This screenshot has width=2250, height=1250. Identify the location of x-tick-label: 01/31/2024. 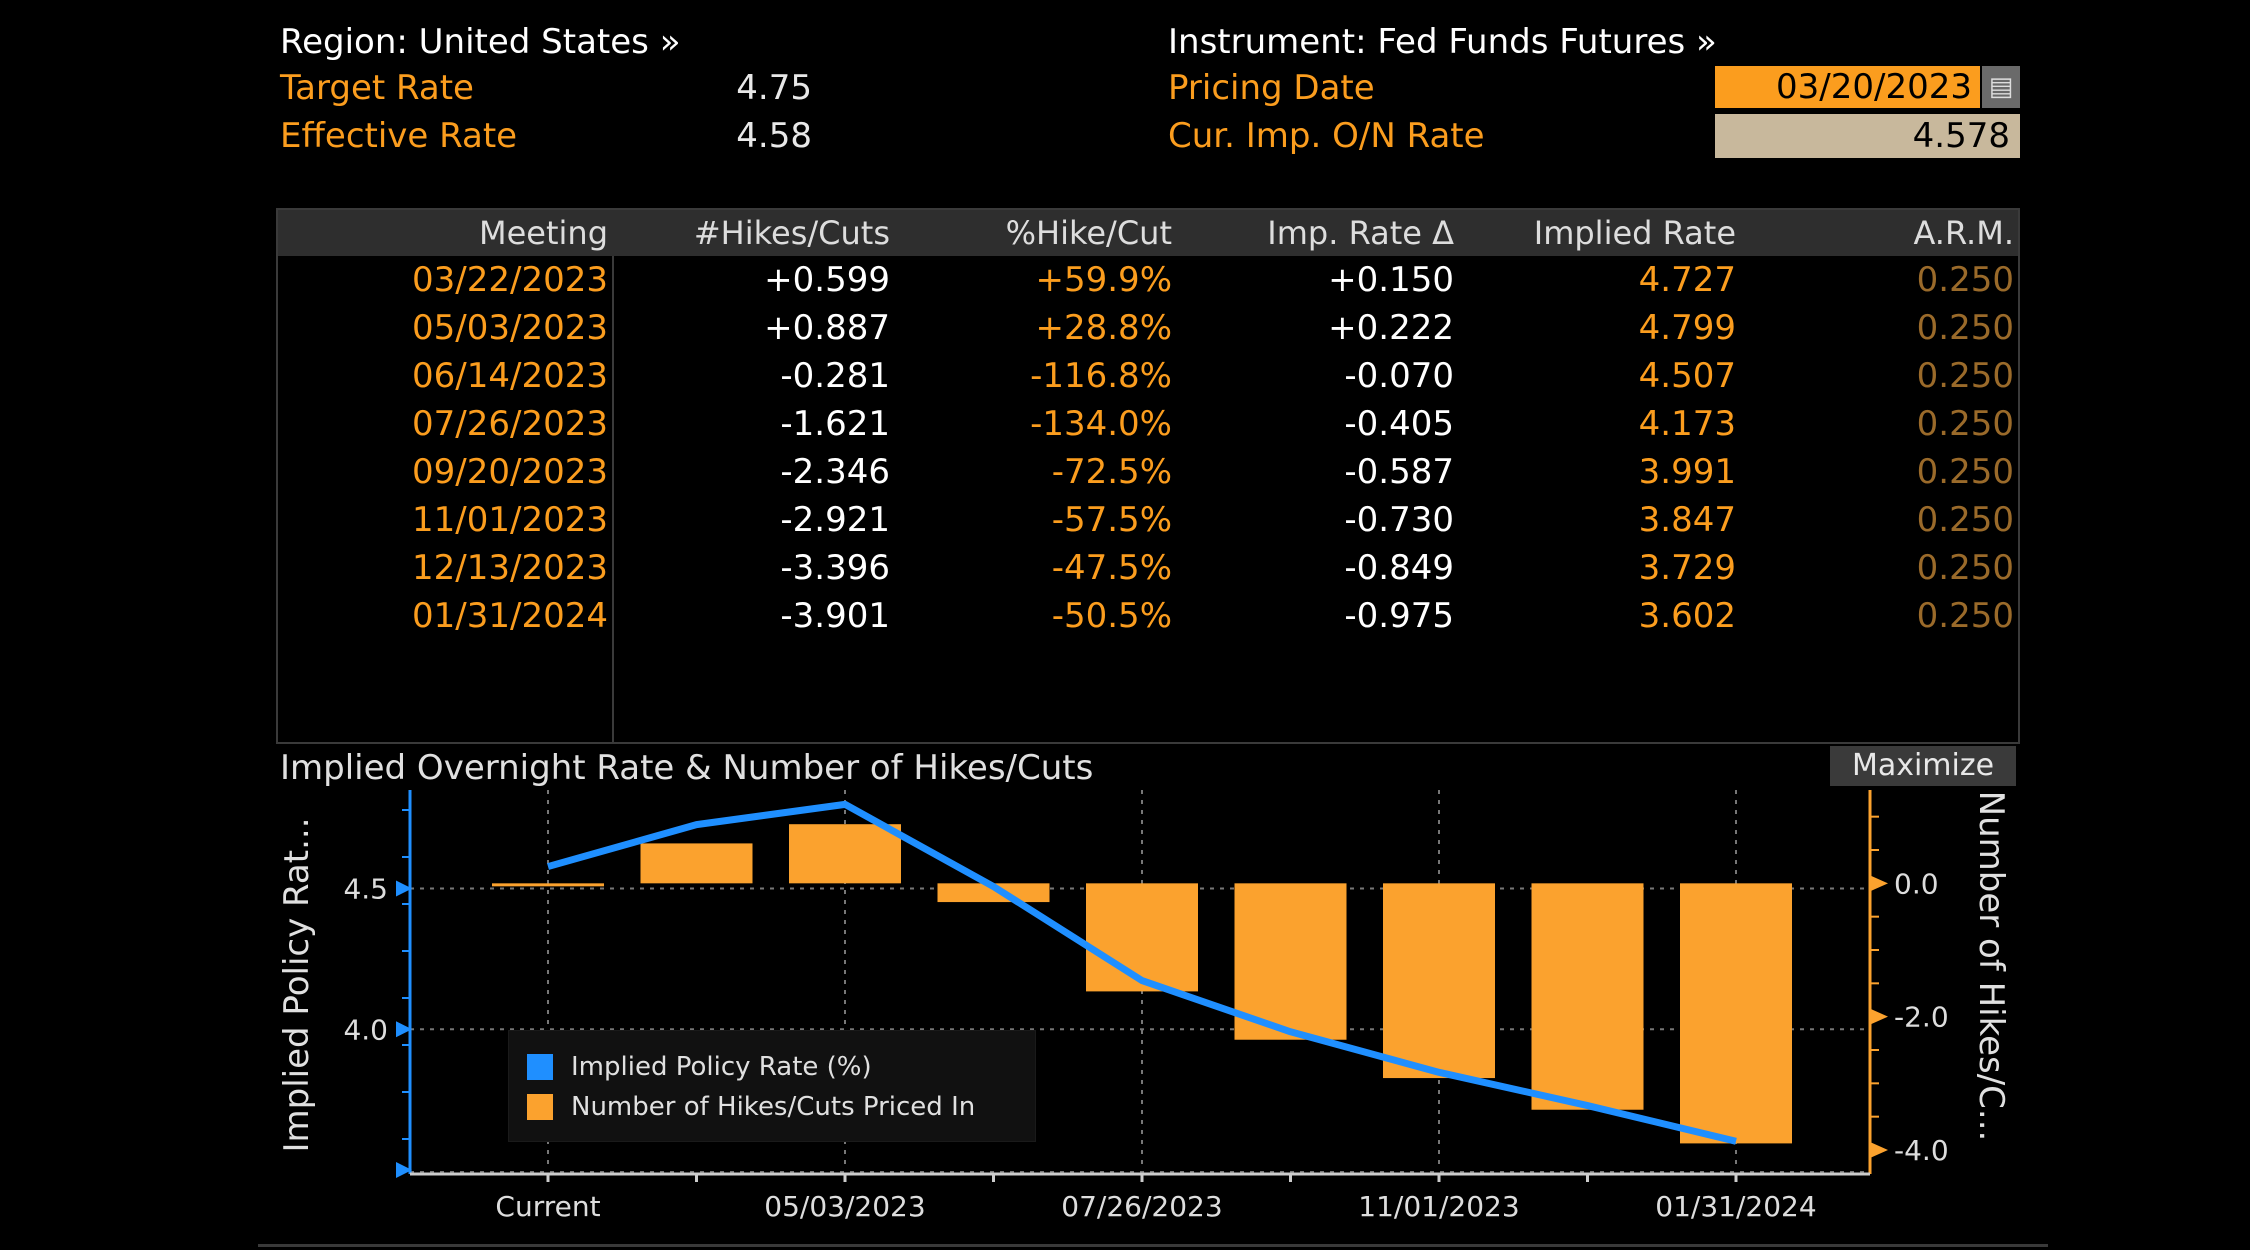
(1735, 1206).